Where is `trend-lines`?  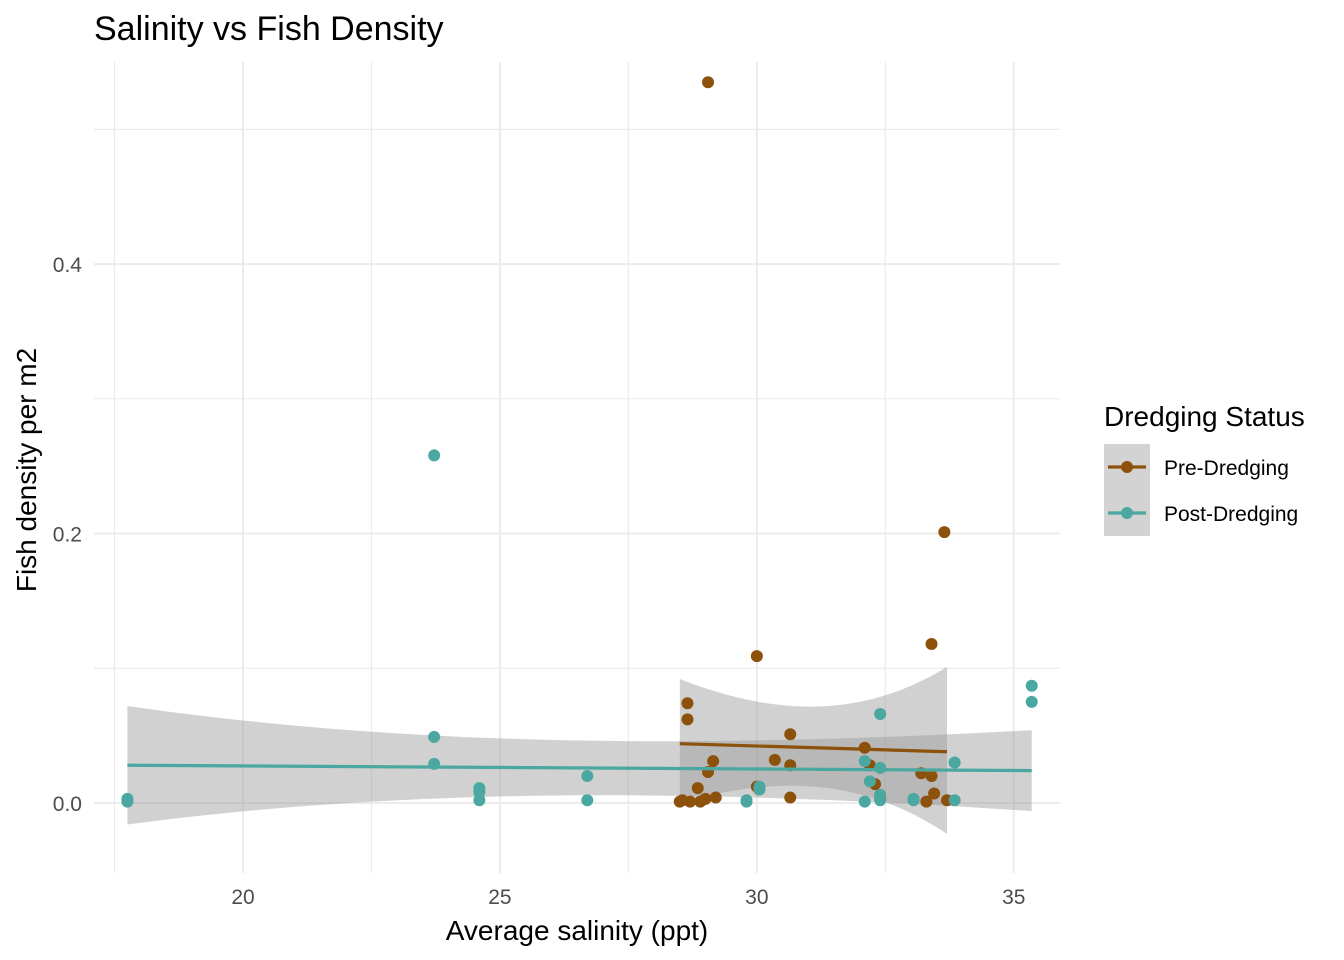
trend-lines is located at coordinates (579, 757).